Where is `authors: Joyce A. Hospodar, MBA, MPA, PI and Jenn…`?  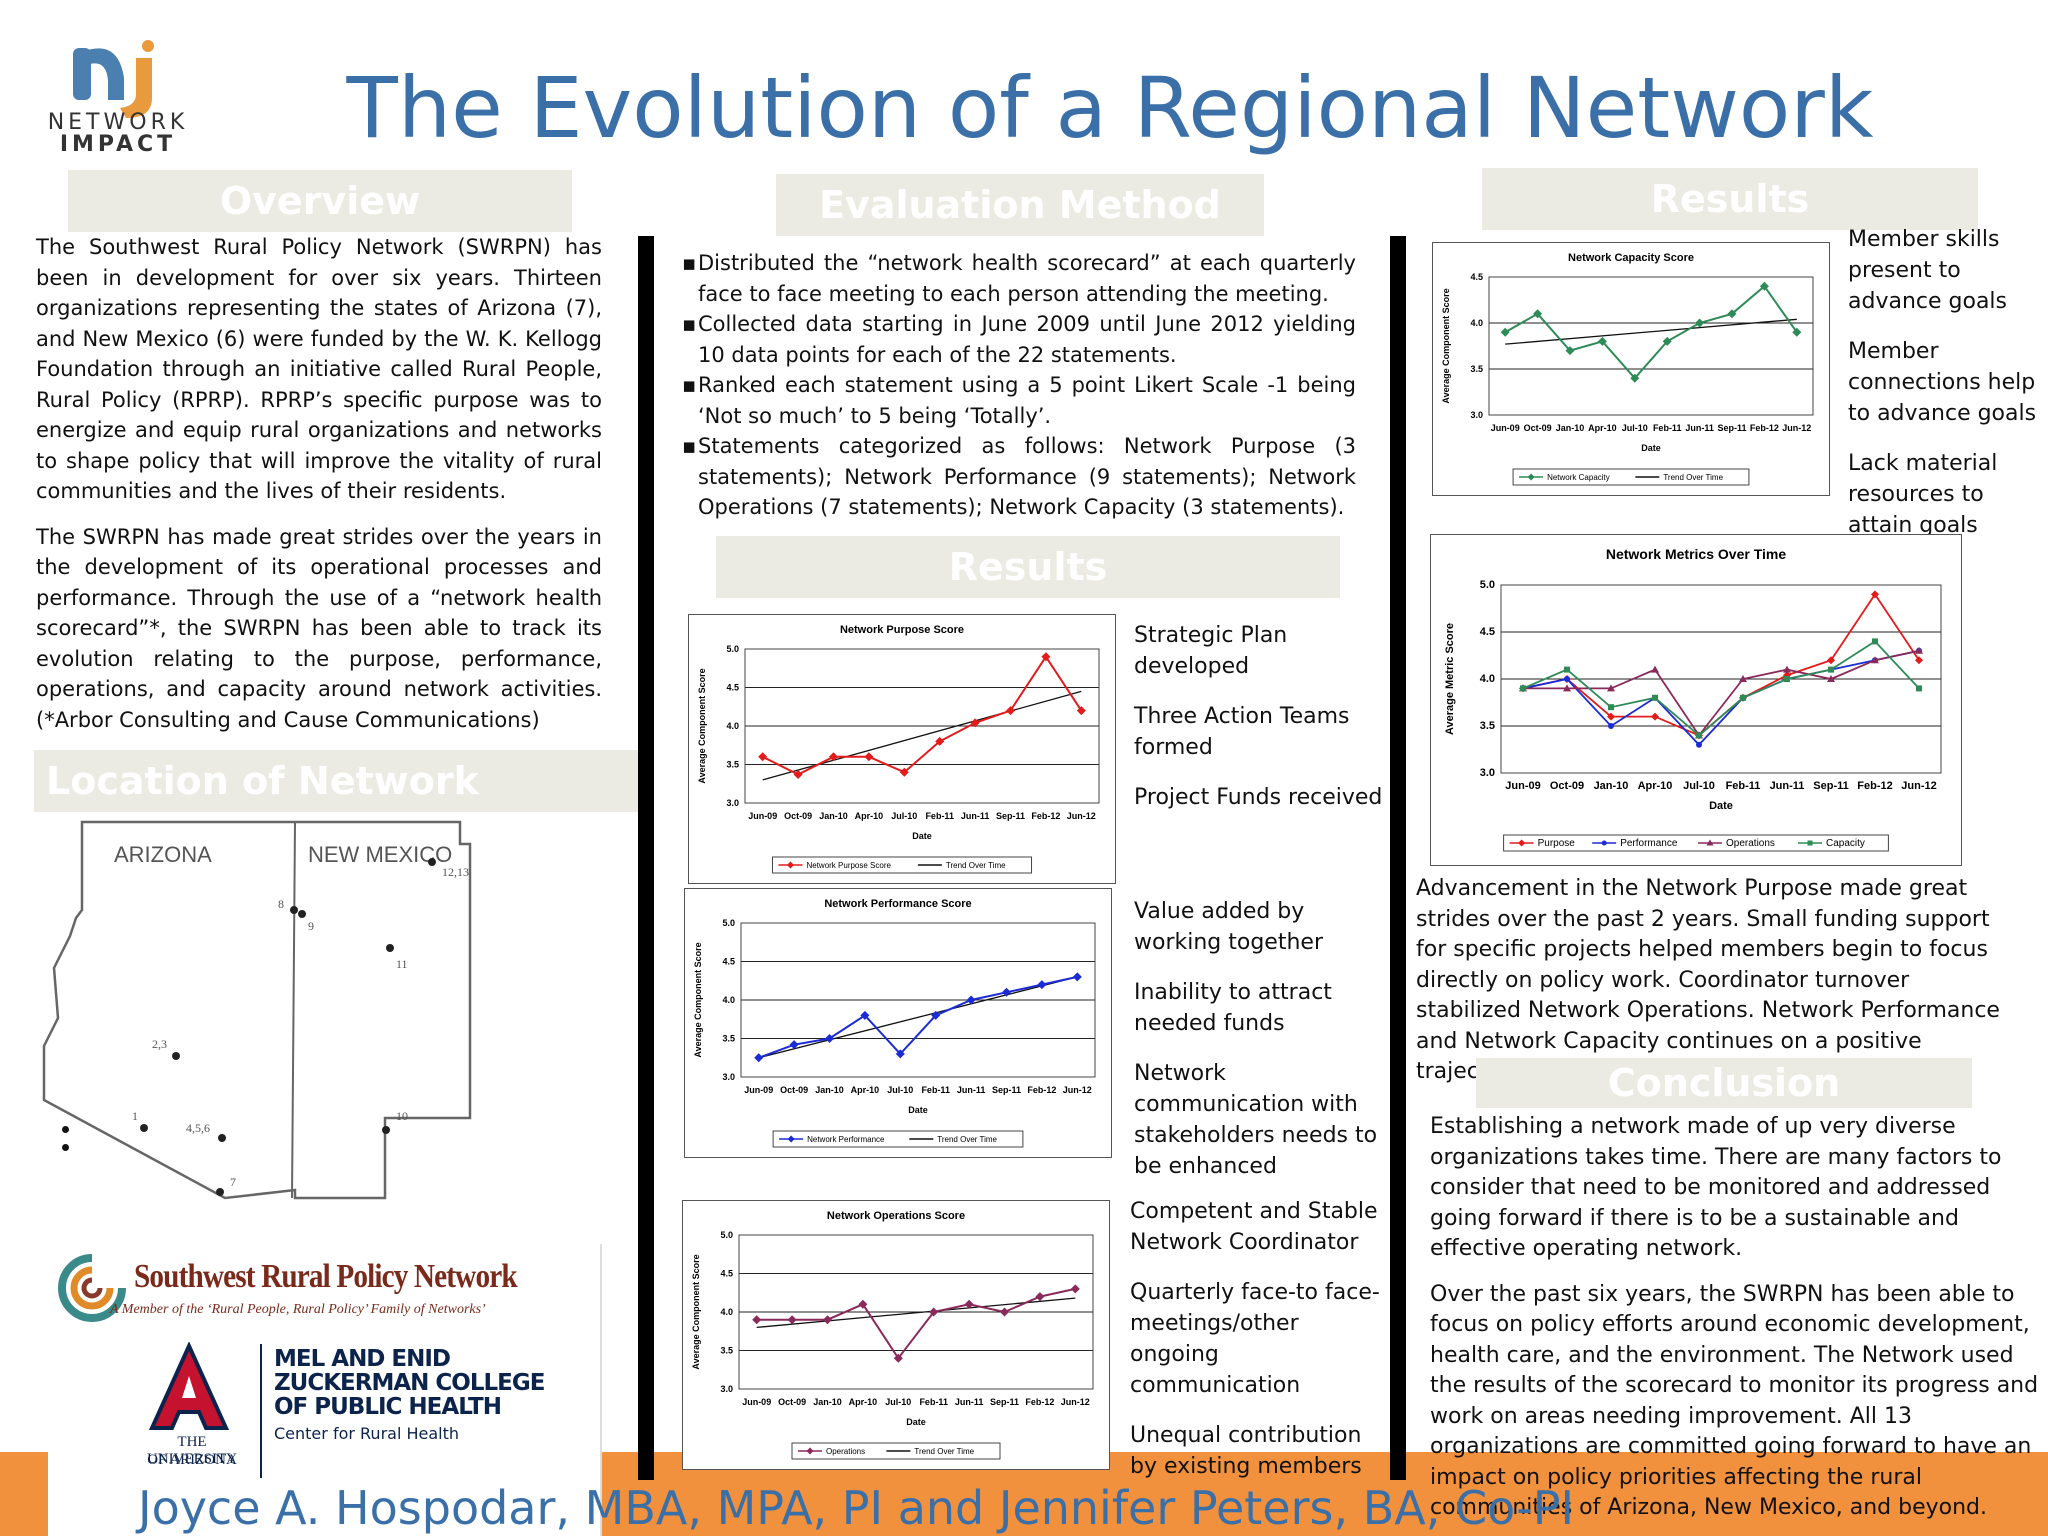 authors: Joyce A. Hospodar, MBA, MPA, PI and Jenn… is located at coordinates (856, 1508).